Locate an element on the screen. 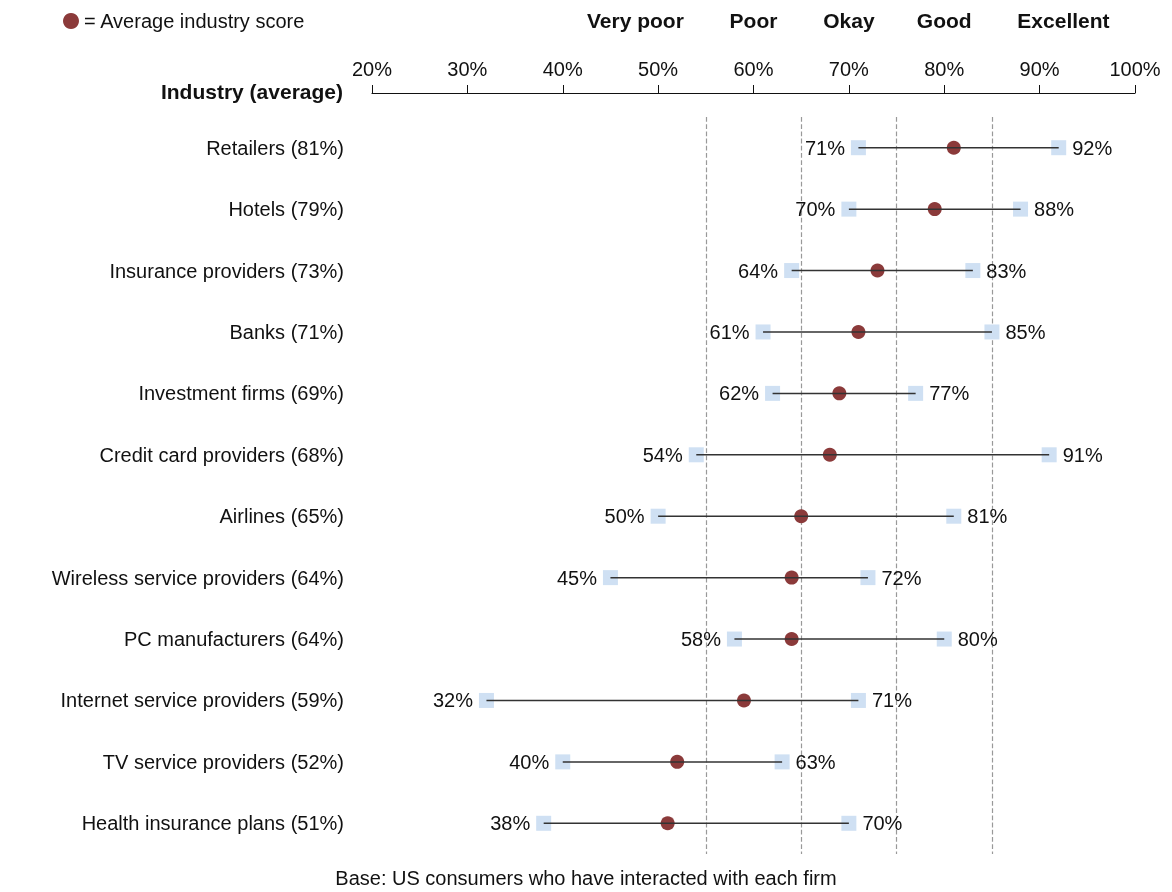 This screenshot has width=1172, height=892. data-label: 63% is located at coordinates (815, 761).